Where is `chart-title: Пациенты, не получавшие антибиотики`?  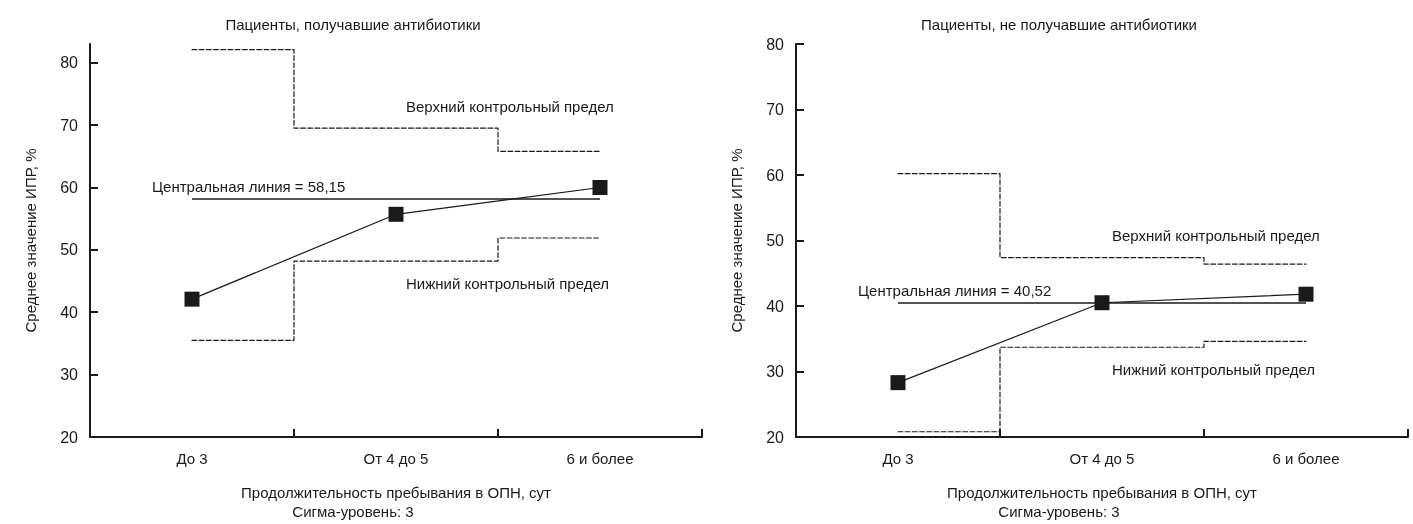
chart-title: Пациенты, не получавшие антибиотики is located at coordinates (1059, 24).